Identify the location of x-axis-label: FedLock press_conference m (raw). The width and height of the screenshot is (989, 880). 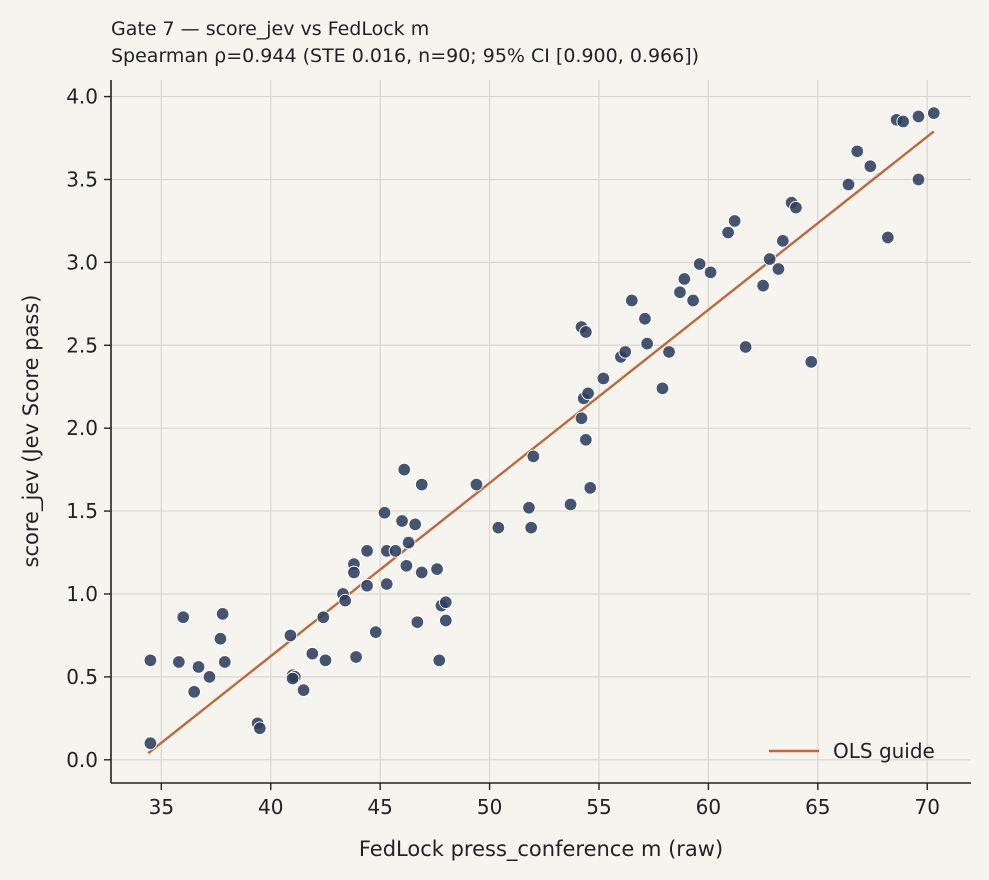
(541, 849).